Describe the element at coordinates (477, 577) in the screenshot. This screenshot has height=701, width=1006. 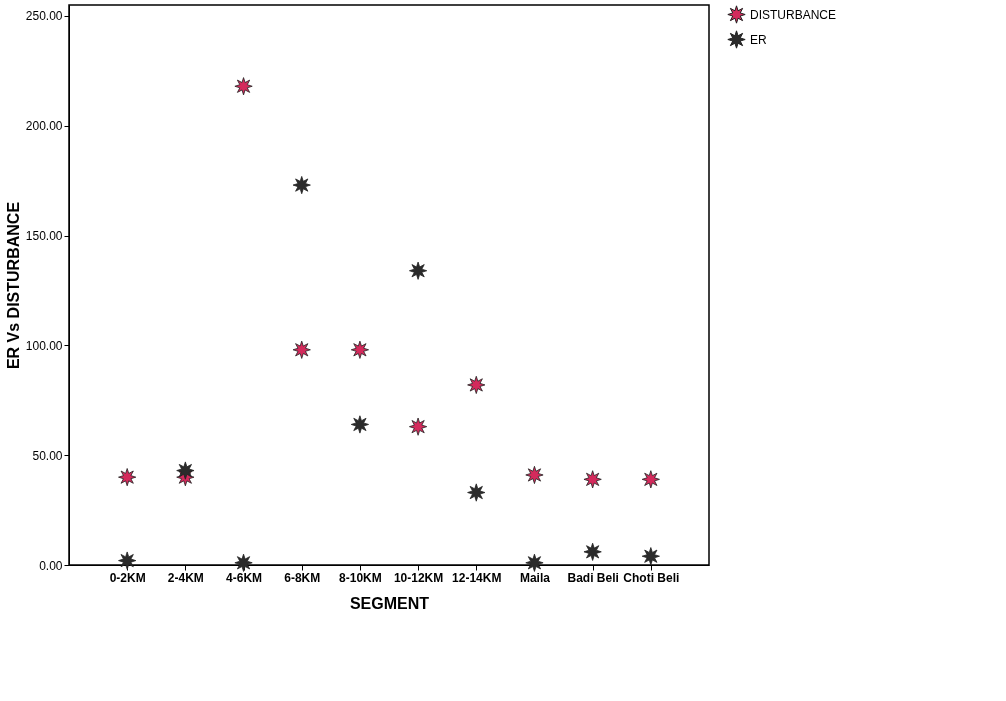
I see `x-tick-label: 12-14KM` at that location.